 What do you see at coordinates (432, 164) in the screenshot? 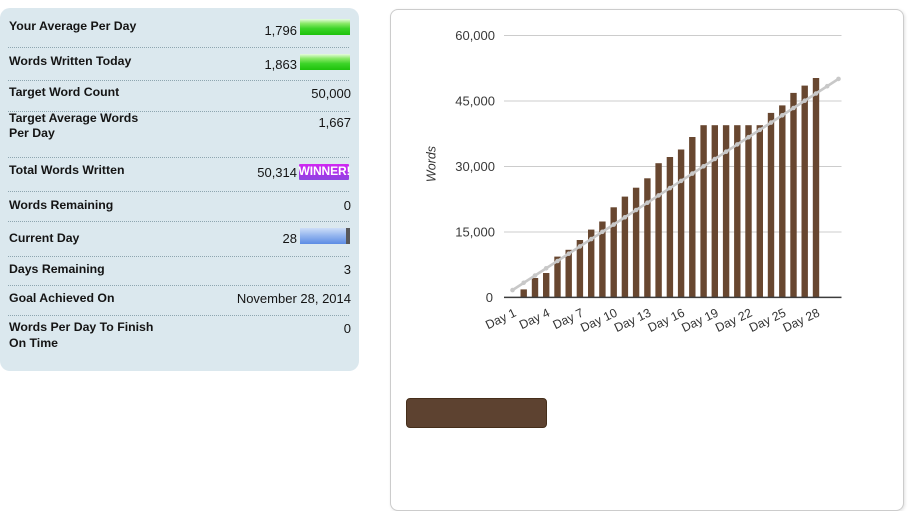
I see `svg-text: Words` at bounding box center [432, 164].